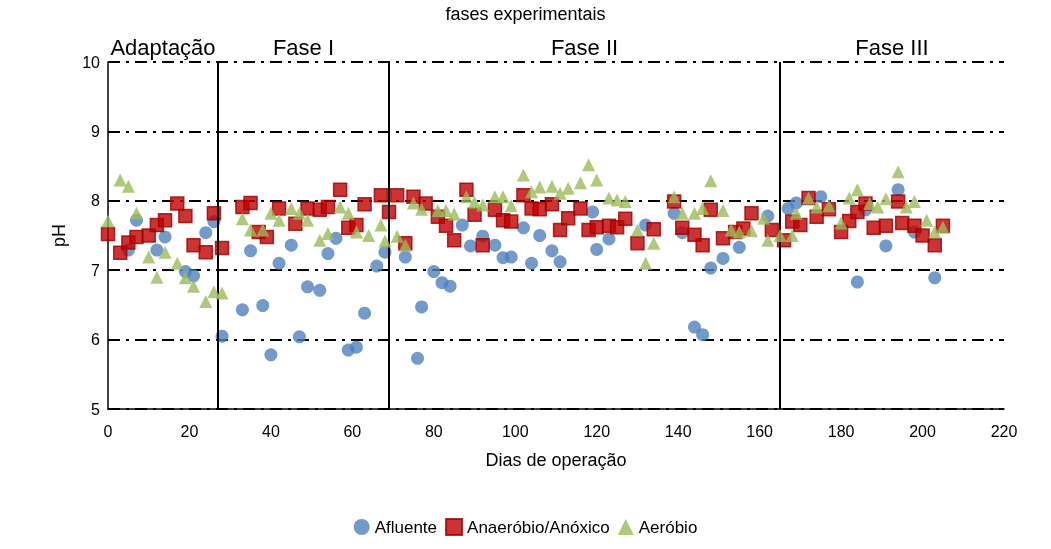 The width and height of the screenshot is (1051, 549). Describe the element at coordinates (841, 431) in the screenshot. I see `x-tick-label: 180` at that location.